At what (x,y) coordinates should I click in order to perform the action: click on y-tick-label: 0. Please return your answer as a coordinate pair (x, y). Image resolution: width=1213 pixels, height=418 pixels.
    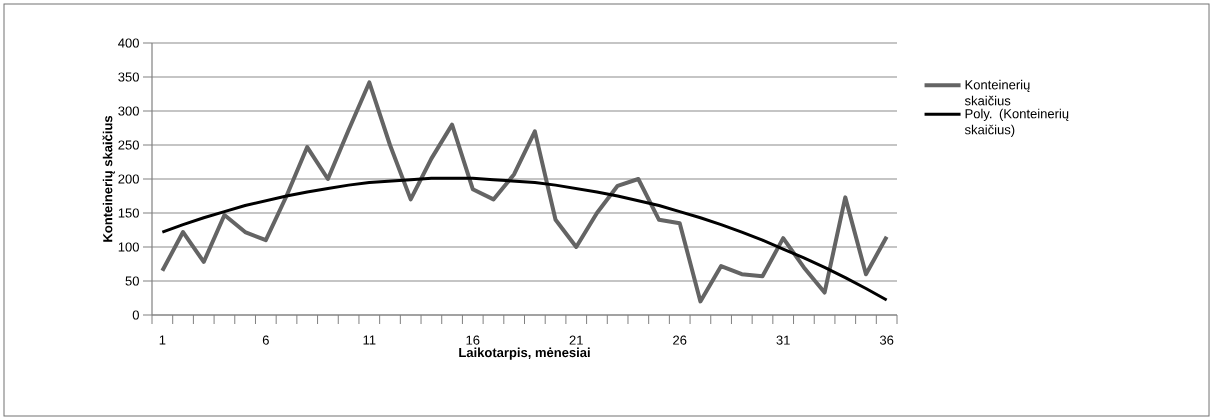
    Looking at the image, I should click on (135, 315).